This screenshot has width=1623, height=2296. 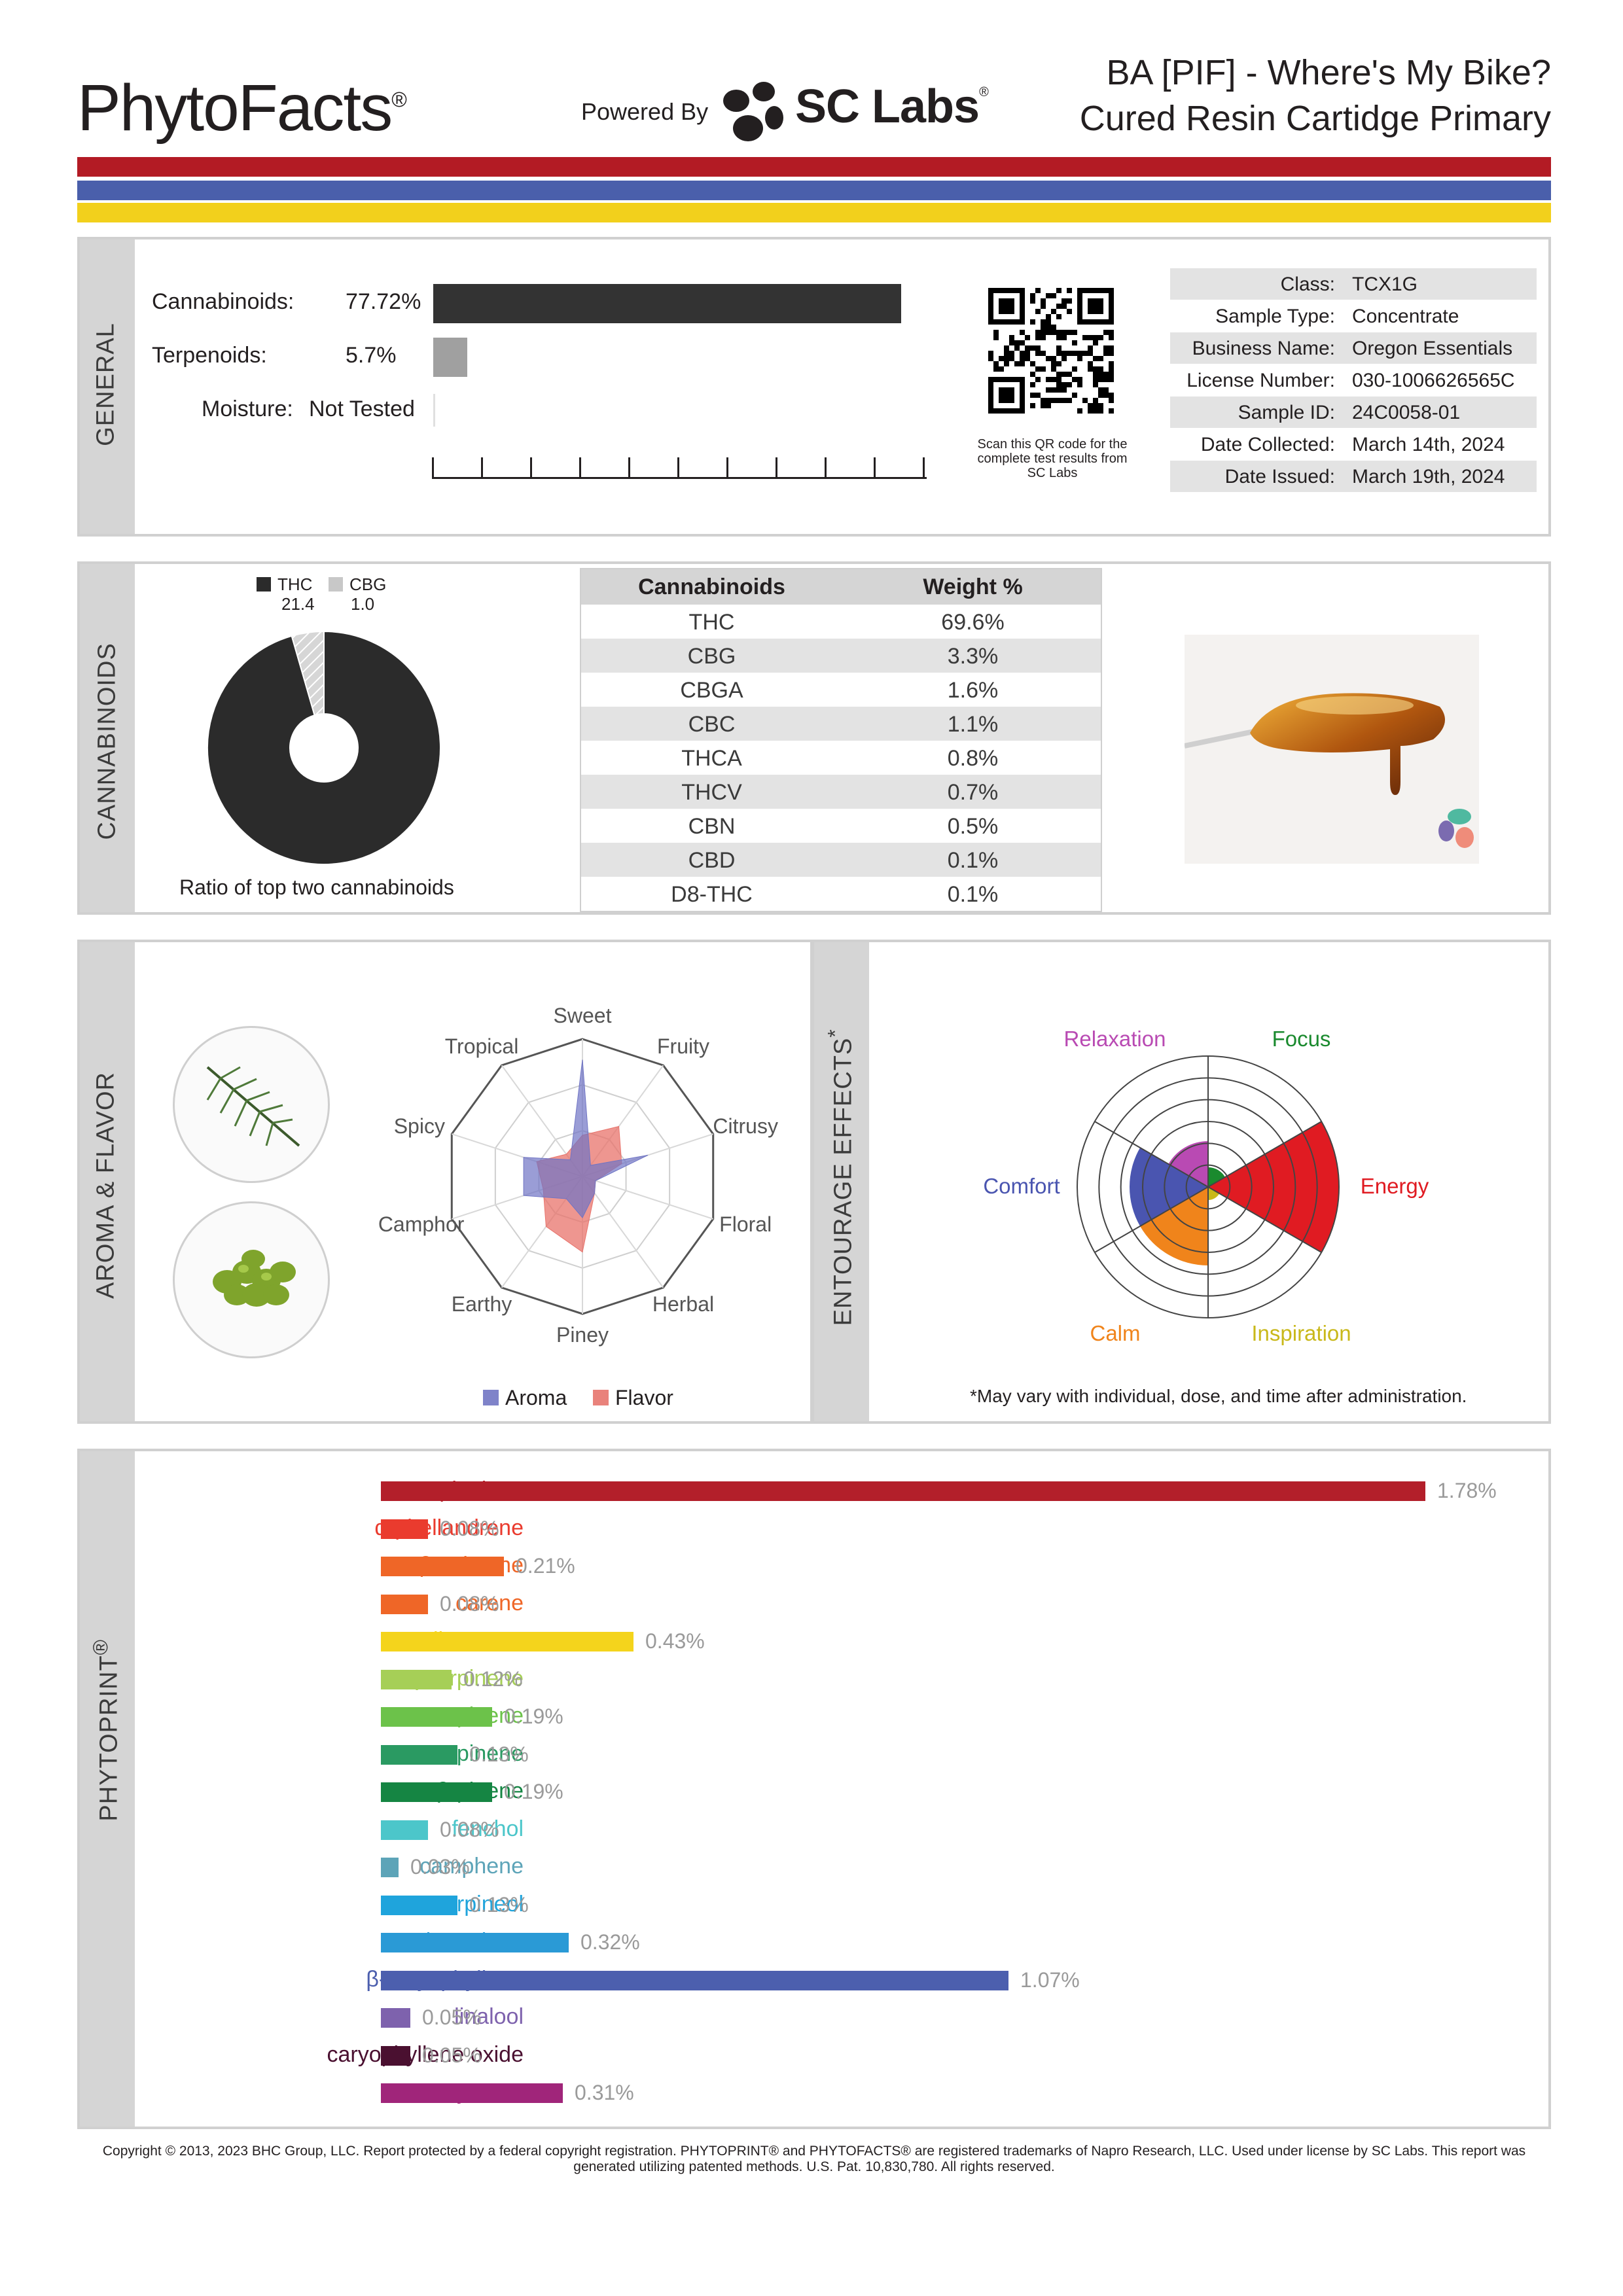 What do you see at coordinates (712, 725) in the screenshot?
I see `table-cell-name: CBC` at bounding box center [712, 725].